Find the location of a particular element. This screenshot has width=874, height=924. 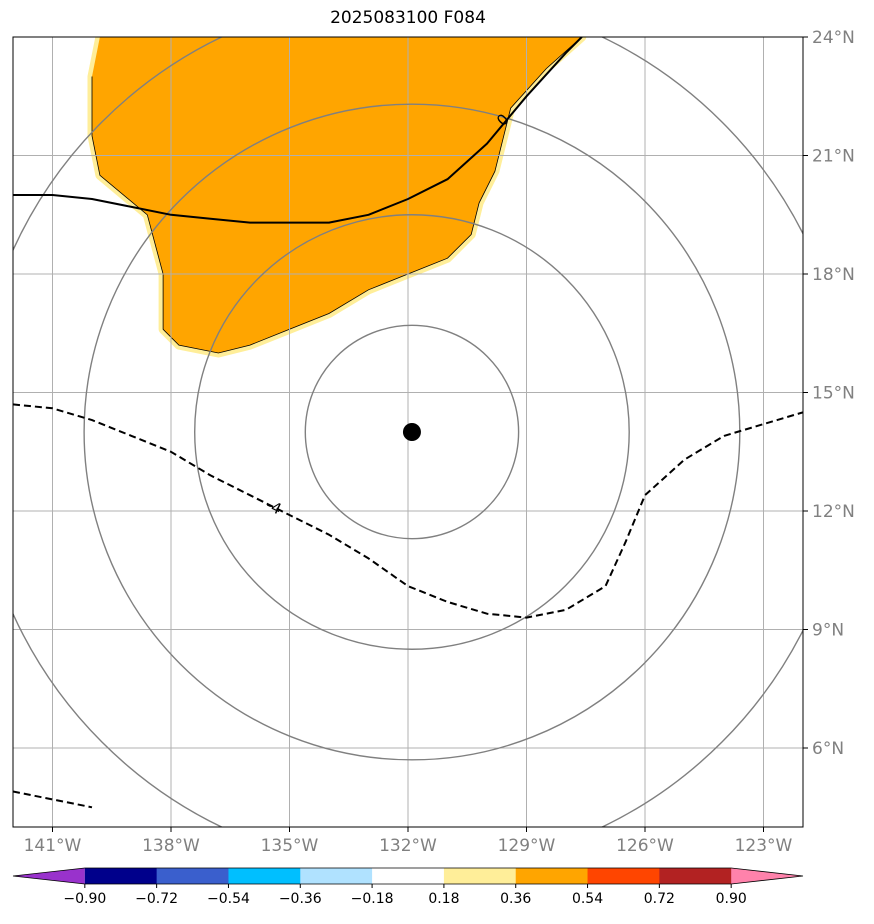

x-tick-label: 129°W is located at coordinates (527, 846).